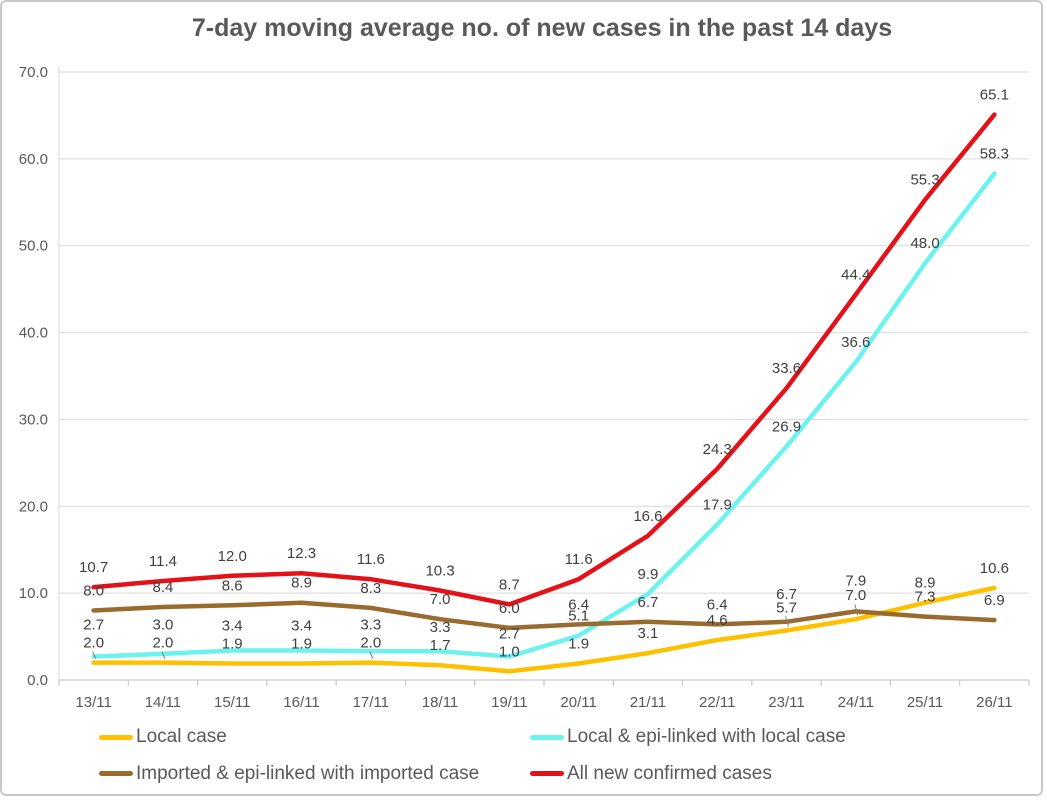 This screenshot has width=1047, height=800. I want to click on data-label-all-new-confirmed-cases: 24.3, so click(717, 449).